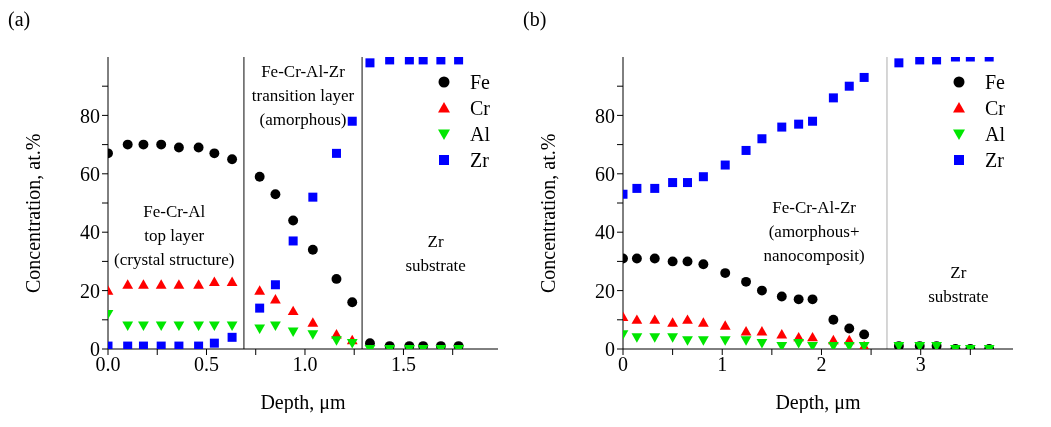 This screenshot has width=1051, height=427. What do you see at coordinates (305, 364) in the screenshot?
I see `x-tick-label: 1.0` at bounding box center [305, 364].